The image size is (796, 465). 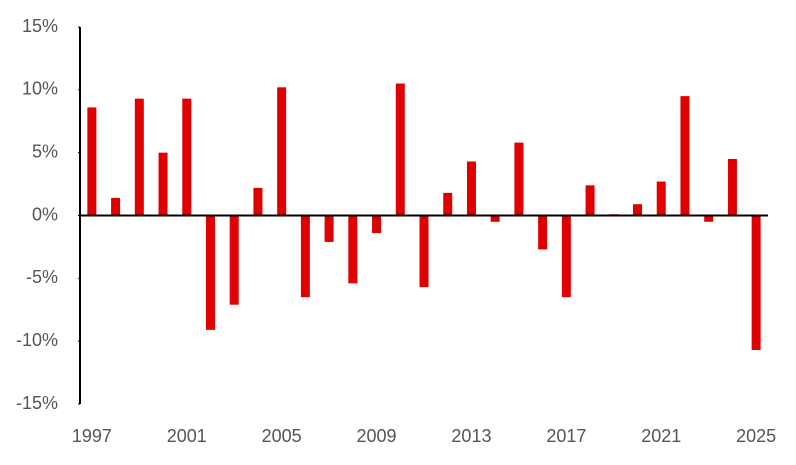 I want to click on x-tick-label: 2021, so click(x=661, y=436).